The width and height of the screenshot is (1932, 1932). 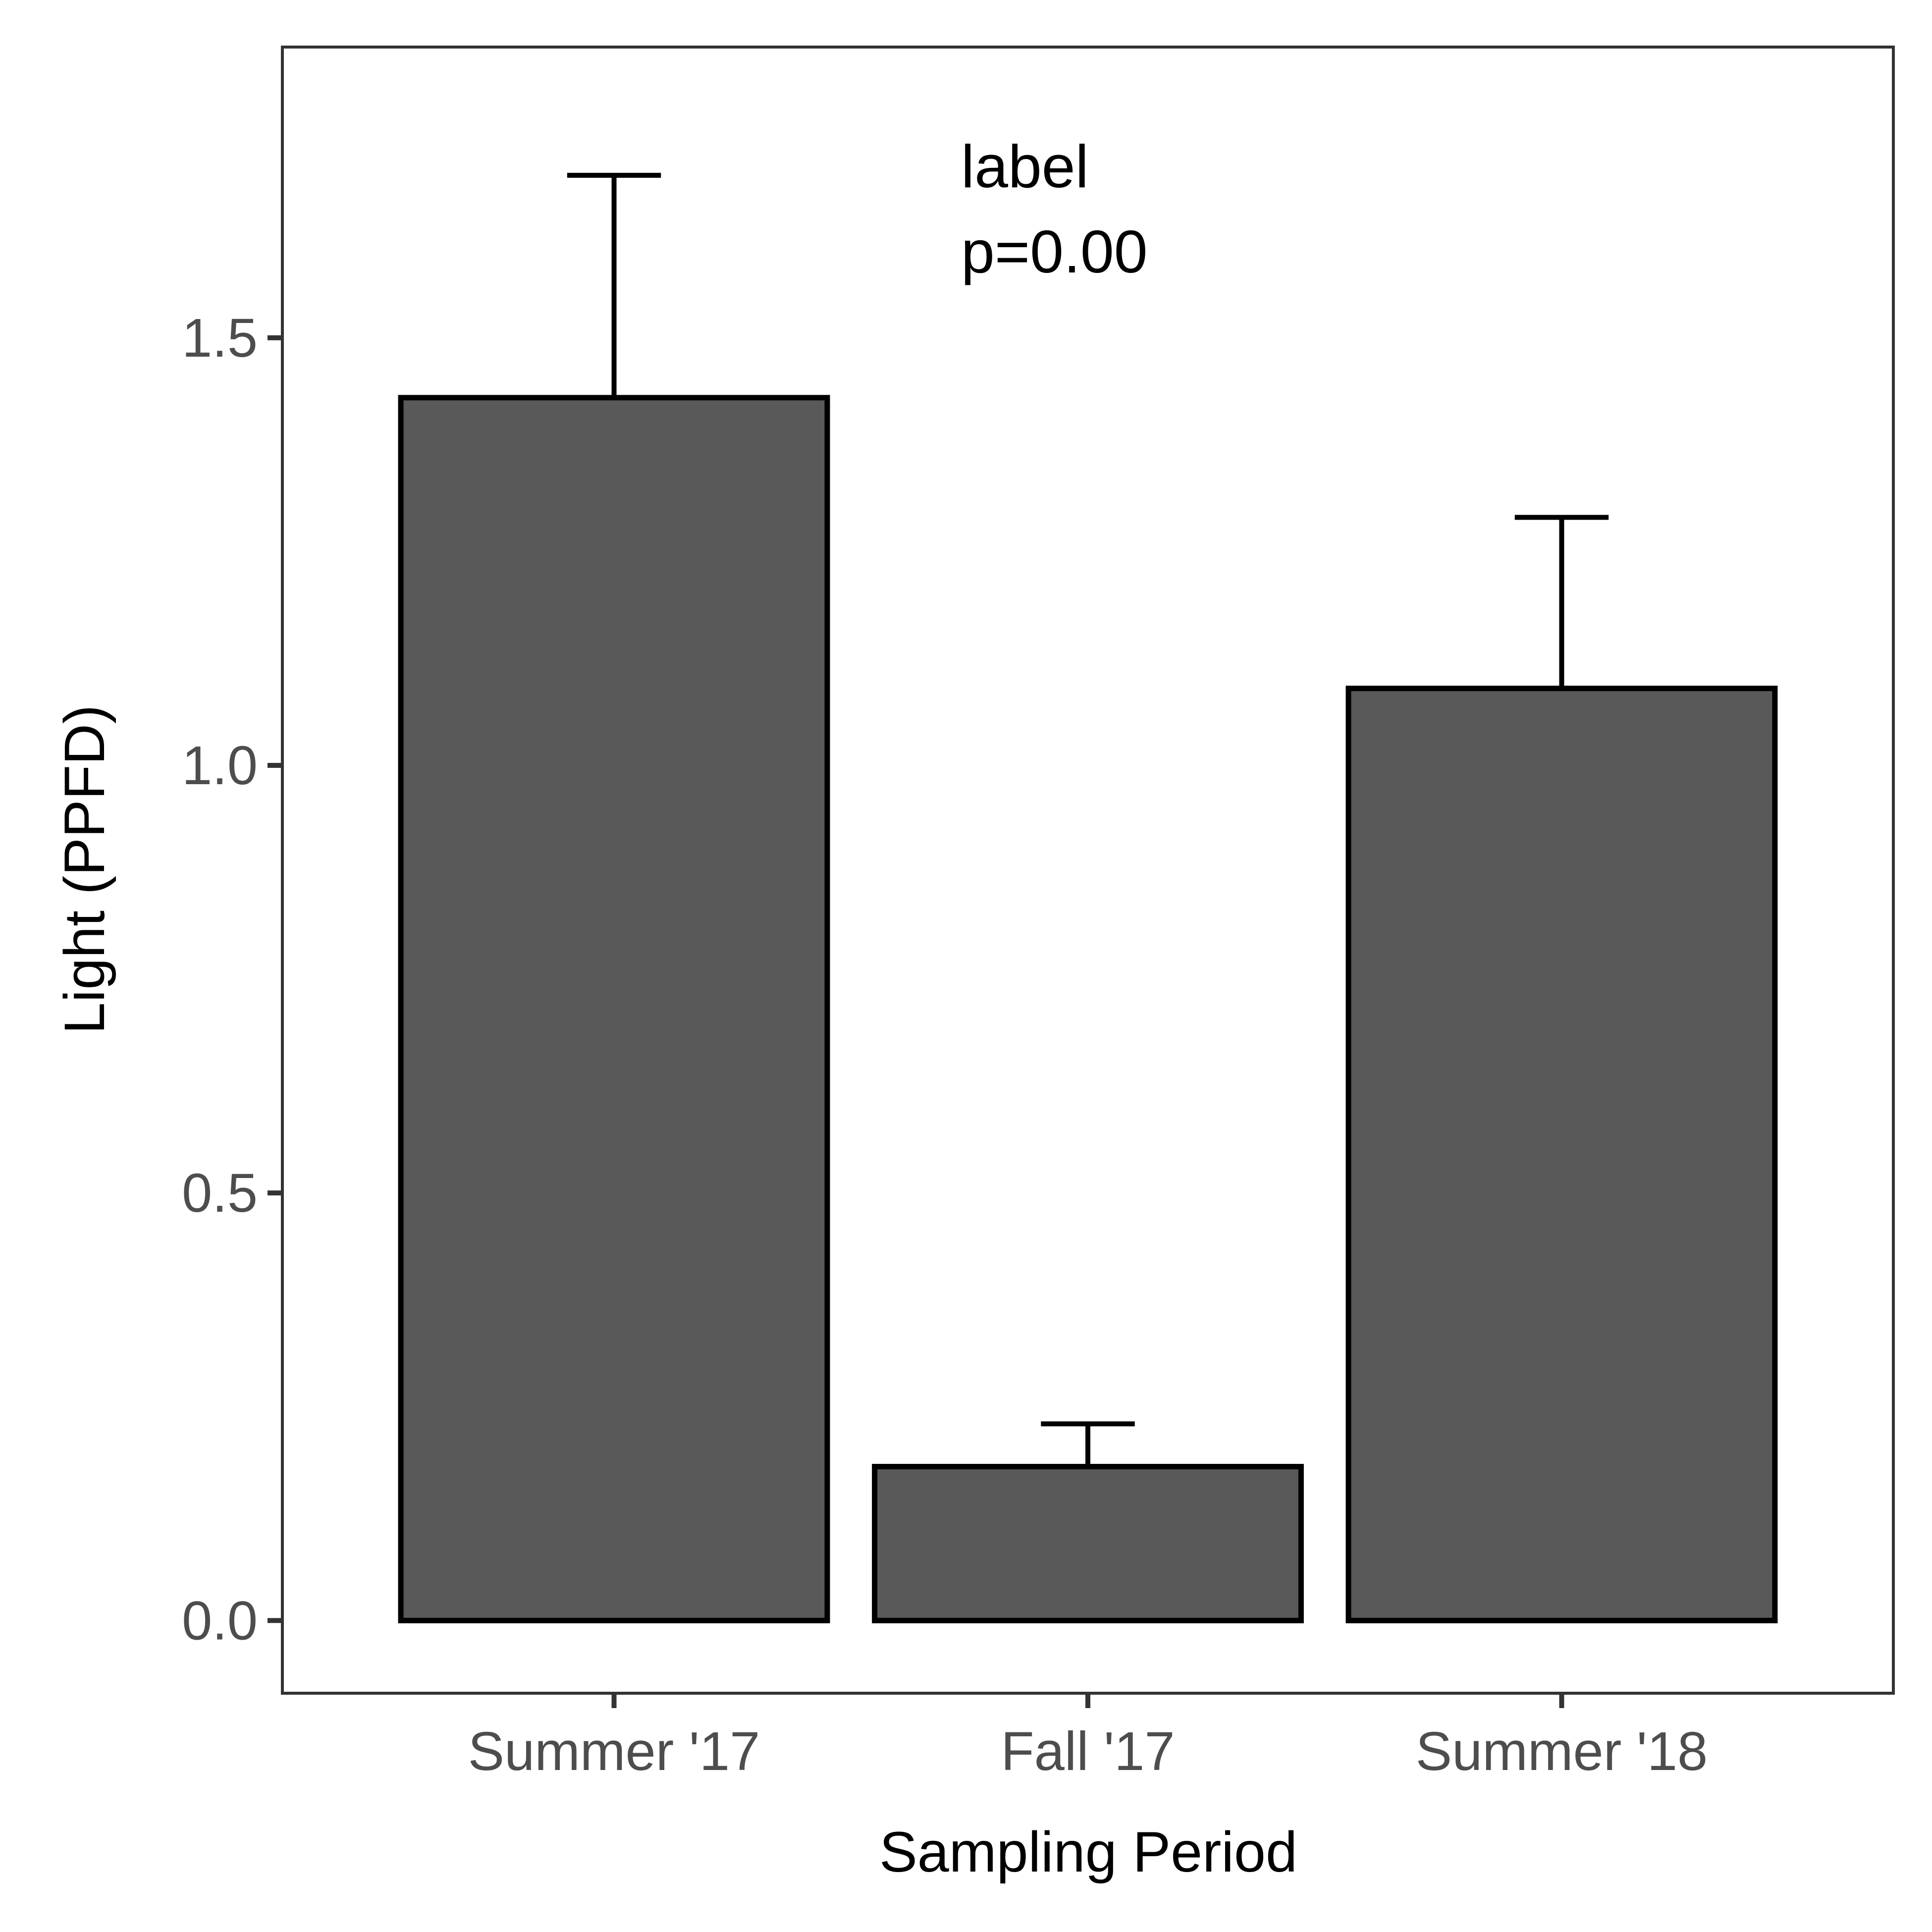 I want to click on x-axis-title: Sampling Period, so click(x=1088, y=1852).